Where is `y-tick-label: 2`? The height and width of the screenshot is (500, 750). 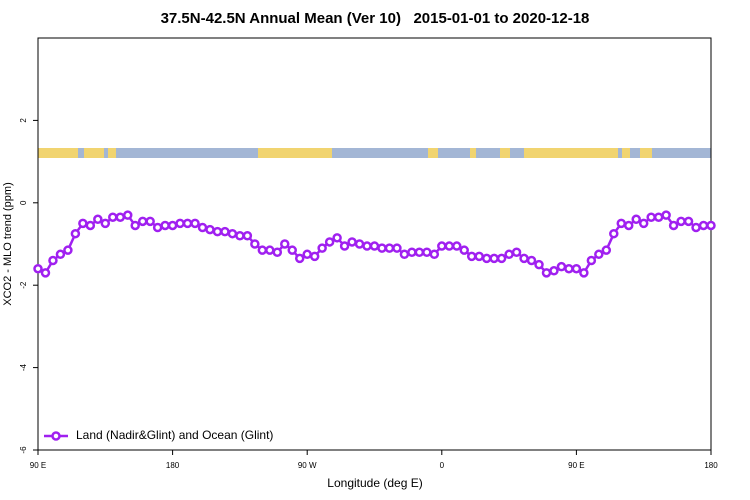
y-tick-label: 2 is located at coordinates (23, 120).